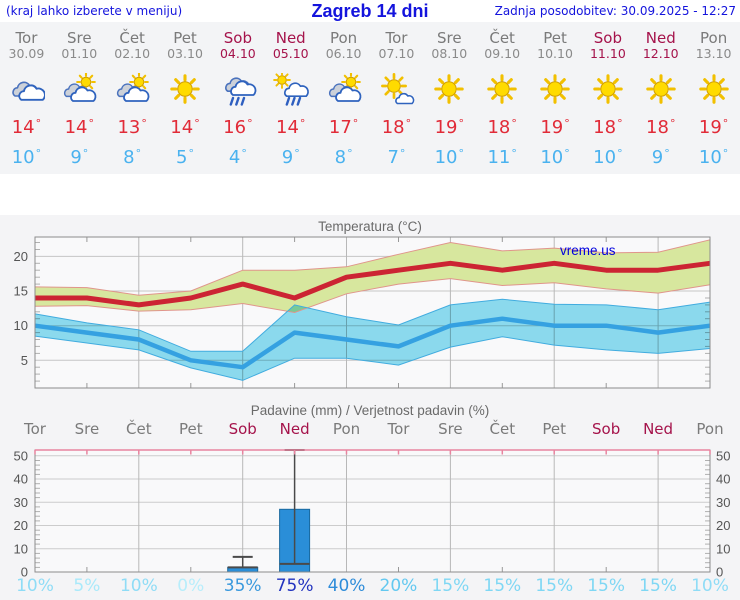 The image size is (740, 600). I want to click on day-name: Tor, so click(396, 38).